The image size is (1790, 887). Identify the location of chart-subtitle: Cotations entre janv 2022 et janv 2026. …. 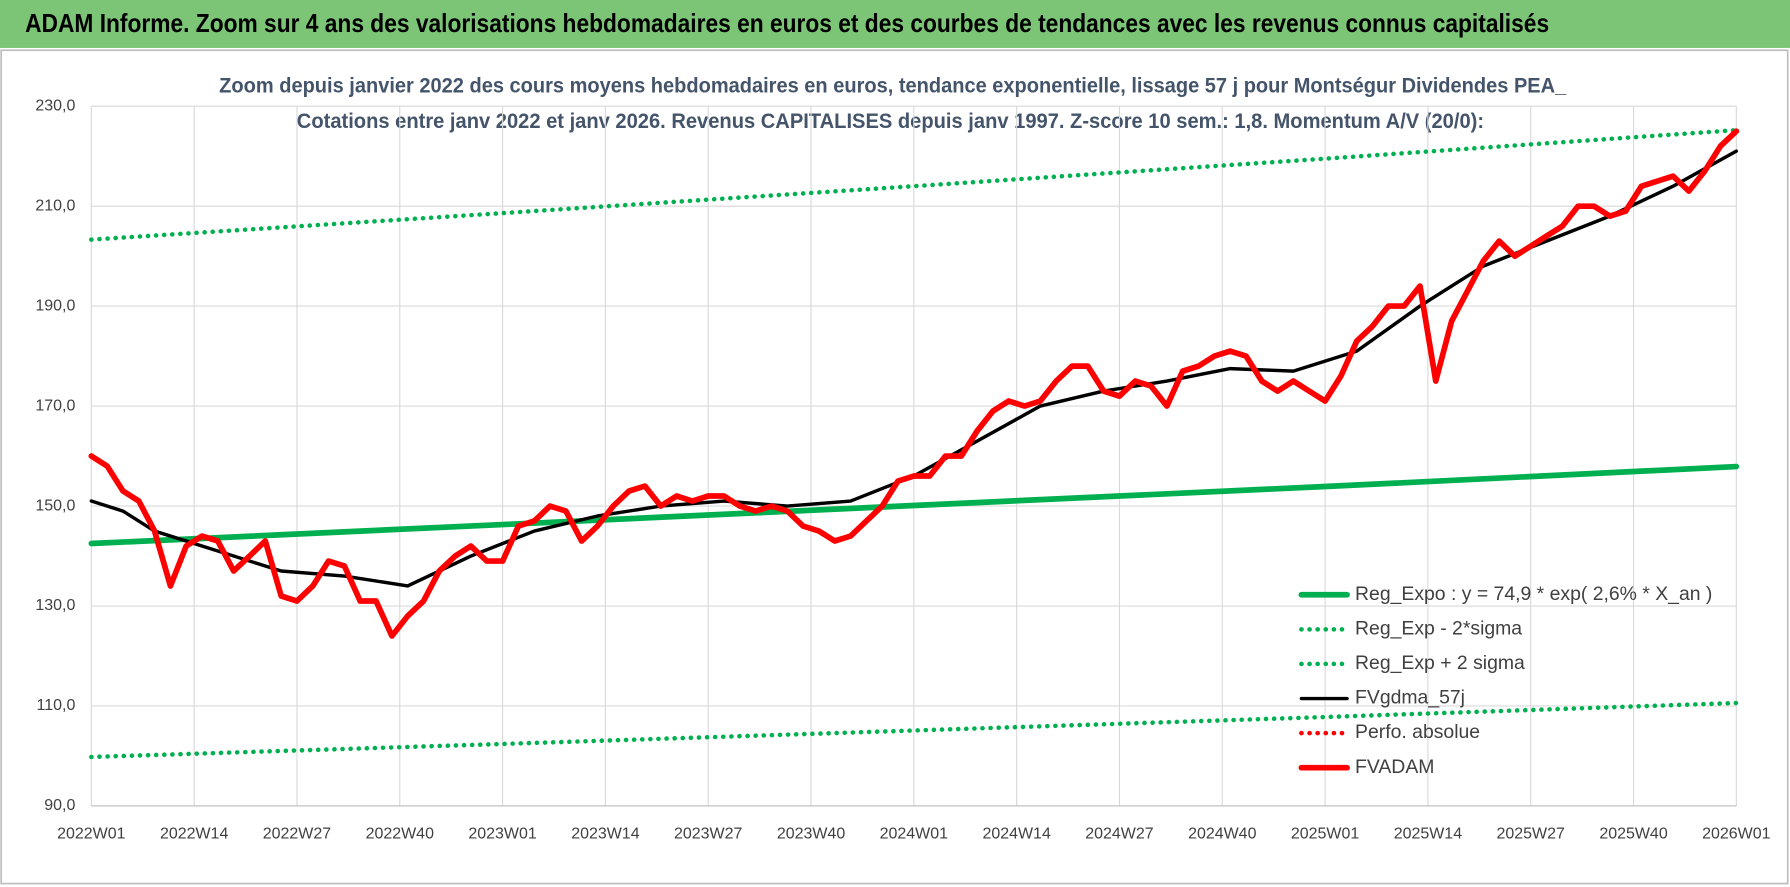
(890, 120).